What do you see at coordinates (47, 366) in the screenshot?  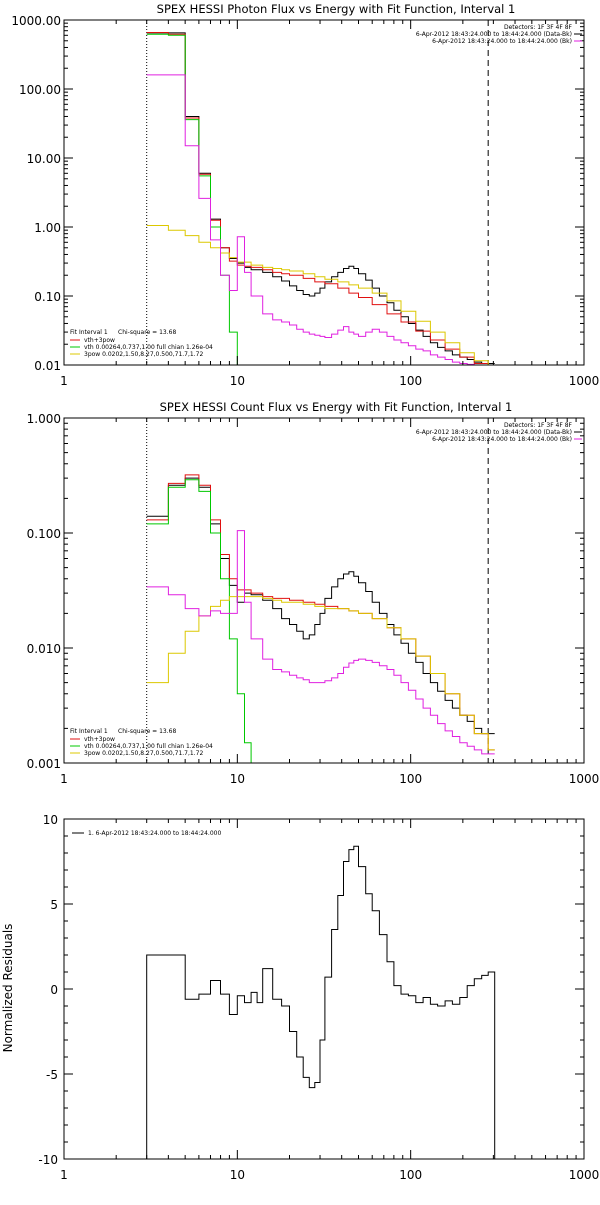 I see `y-tick-label: 0.01` at bounding box center [47, 366].